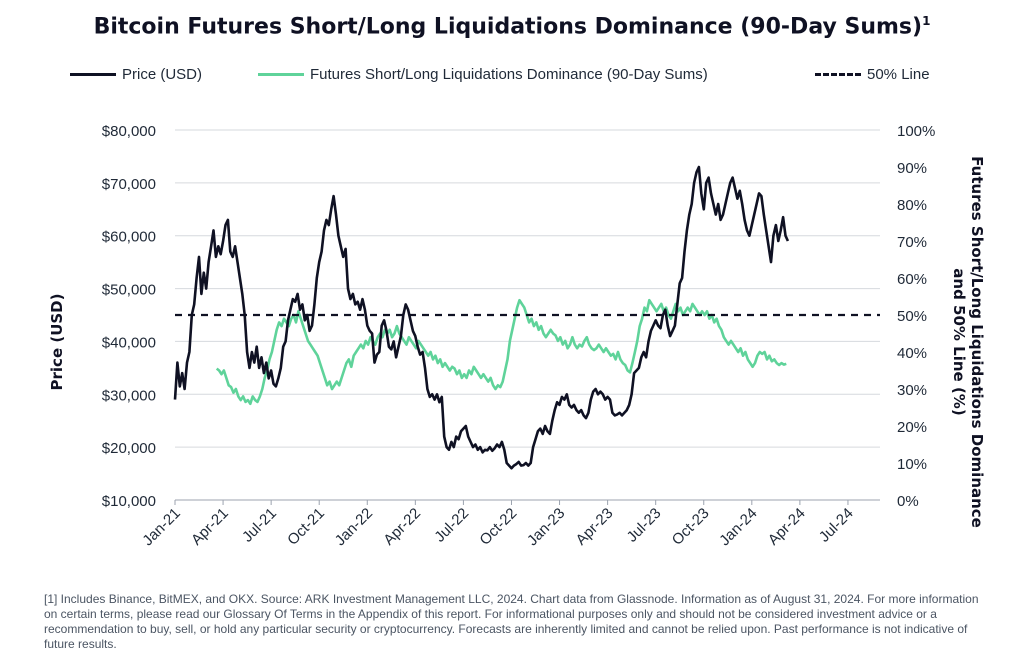 Image resolution: width=1024 pixels, height=668 pixels. What do you see at coordinates (259, 525) in the screenshot?
I see `x-tick-label-2: Jul-21` at bounding box center [259, 525].